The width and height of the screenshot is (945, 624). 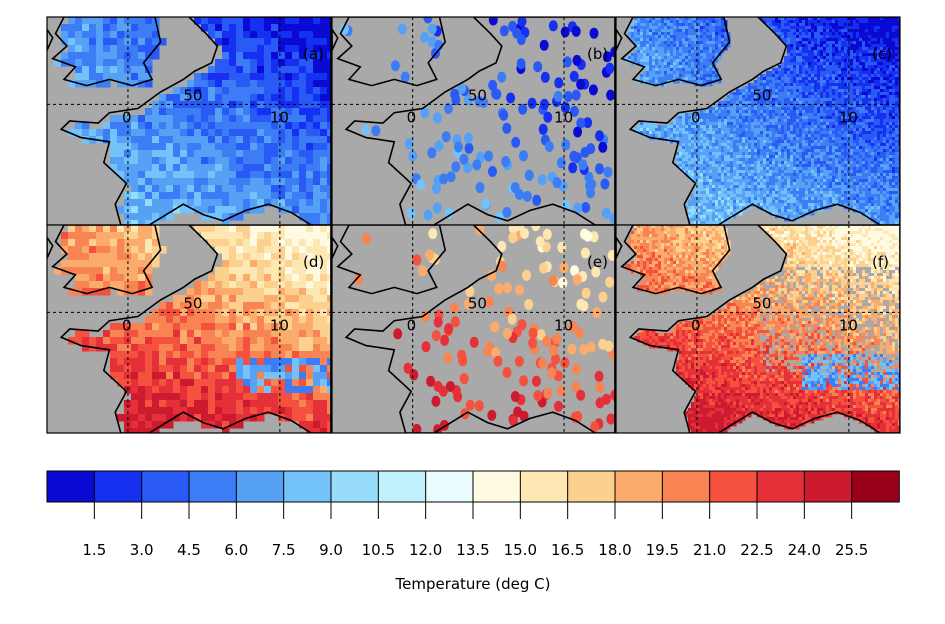 I want to click on map-panel-b: 0 10 50 (b), so click(x=473, y=121).